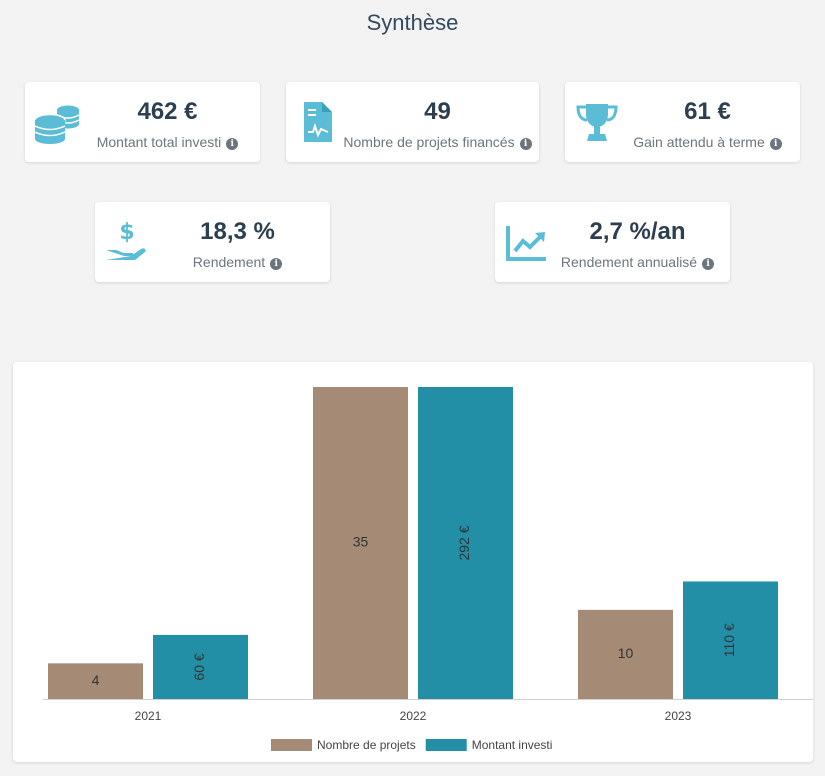  Describe the element at coordinates (412, 122) in the screenshot. I see `stat-card-nombre-projets: 49 Nombre de projets financés i` at that location.